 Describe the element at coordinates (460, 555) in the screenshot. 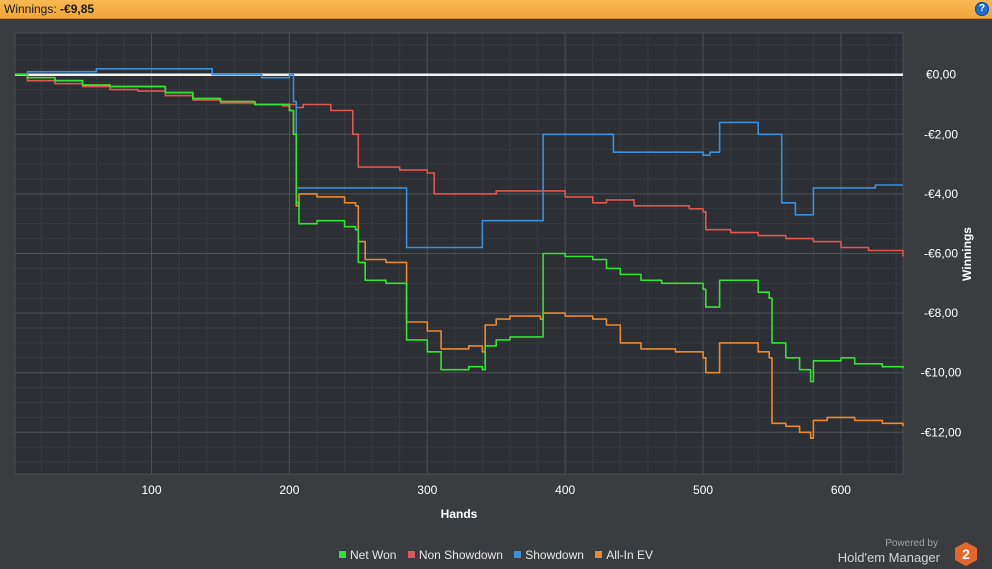

I see `legend-label: Non Showdown` at that location.